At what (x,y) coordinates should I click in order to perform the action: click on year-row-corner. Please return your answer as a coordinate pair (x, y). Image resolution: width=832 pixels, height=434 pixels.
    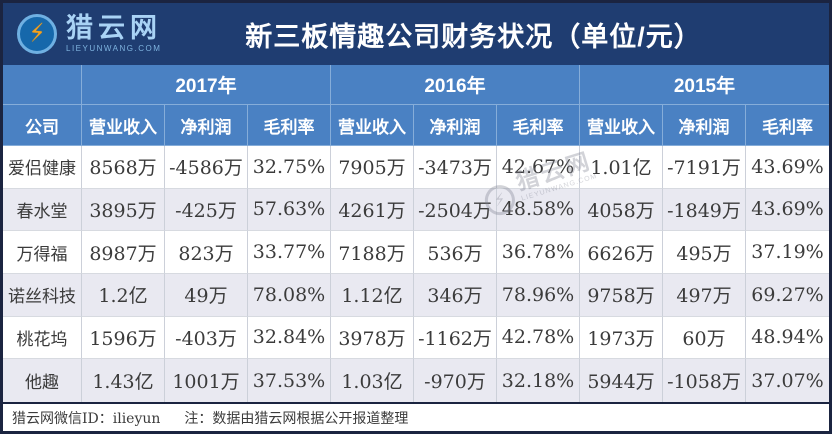
    Looking at the image, I should click on (42, 85).